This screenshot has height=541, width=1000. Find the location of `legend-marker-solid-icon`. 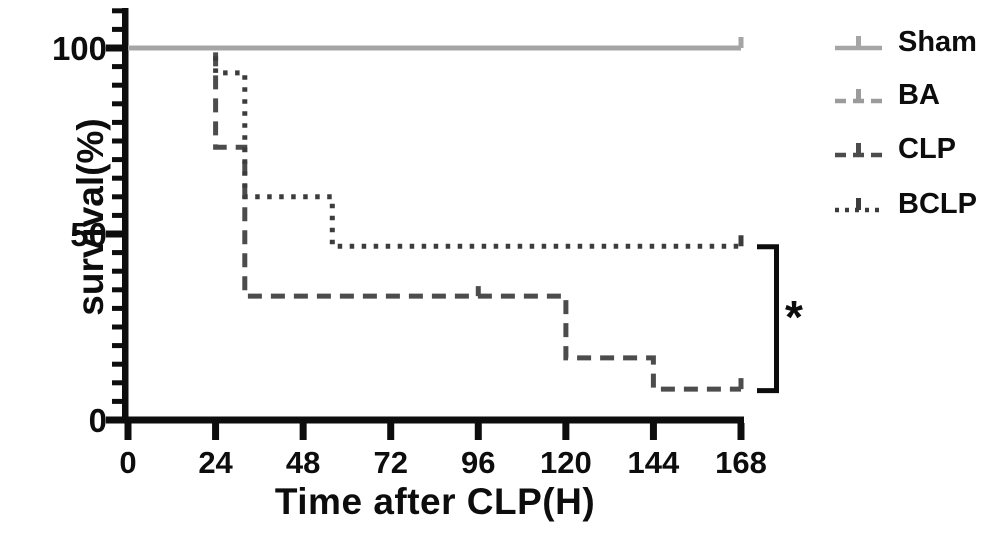

legend-marker-solid-icon is located at coordinates (858, 43).